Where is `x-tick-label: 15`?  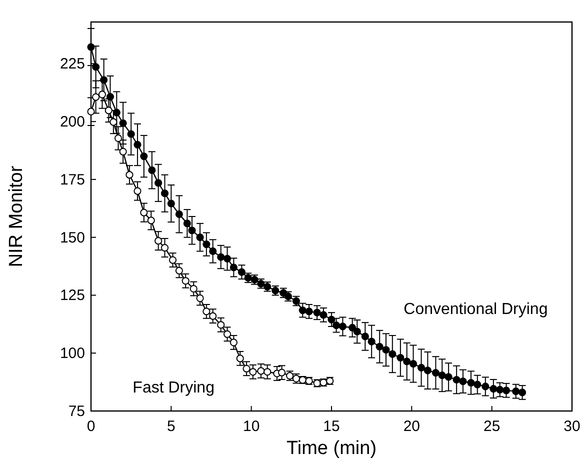 x-tick-label: 15 is located at coordinates (331, 426).